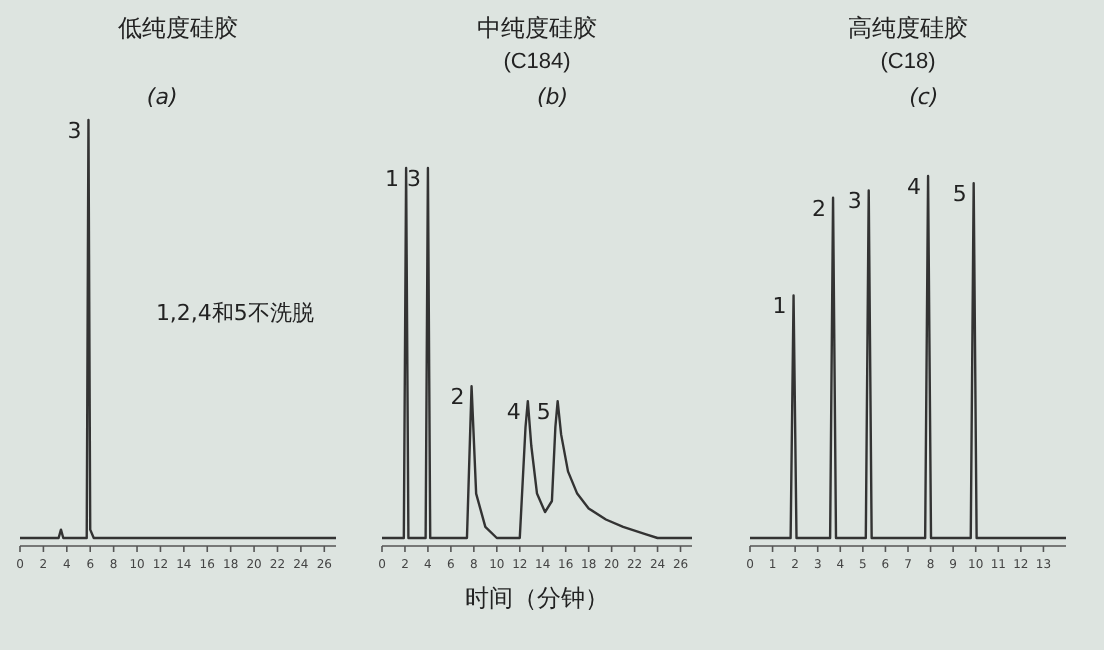 The image size is (1104, 650). Describe the element at coordinates (924, 97) in the screenshot. I see `text: (c)` at that location.